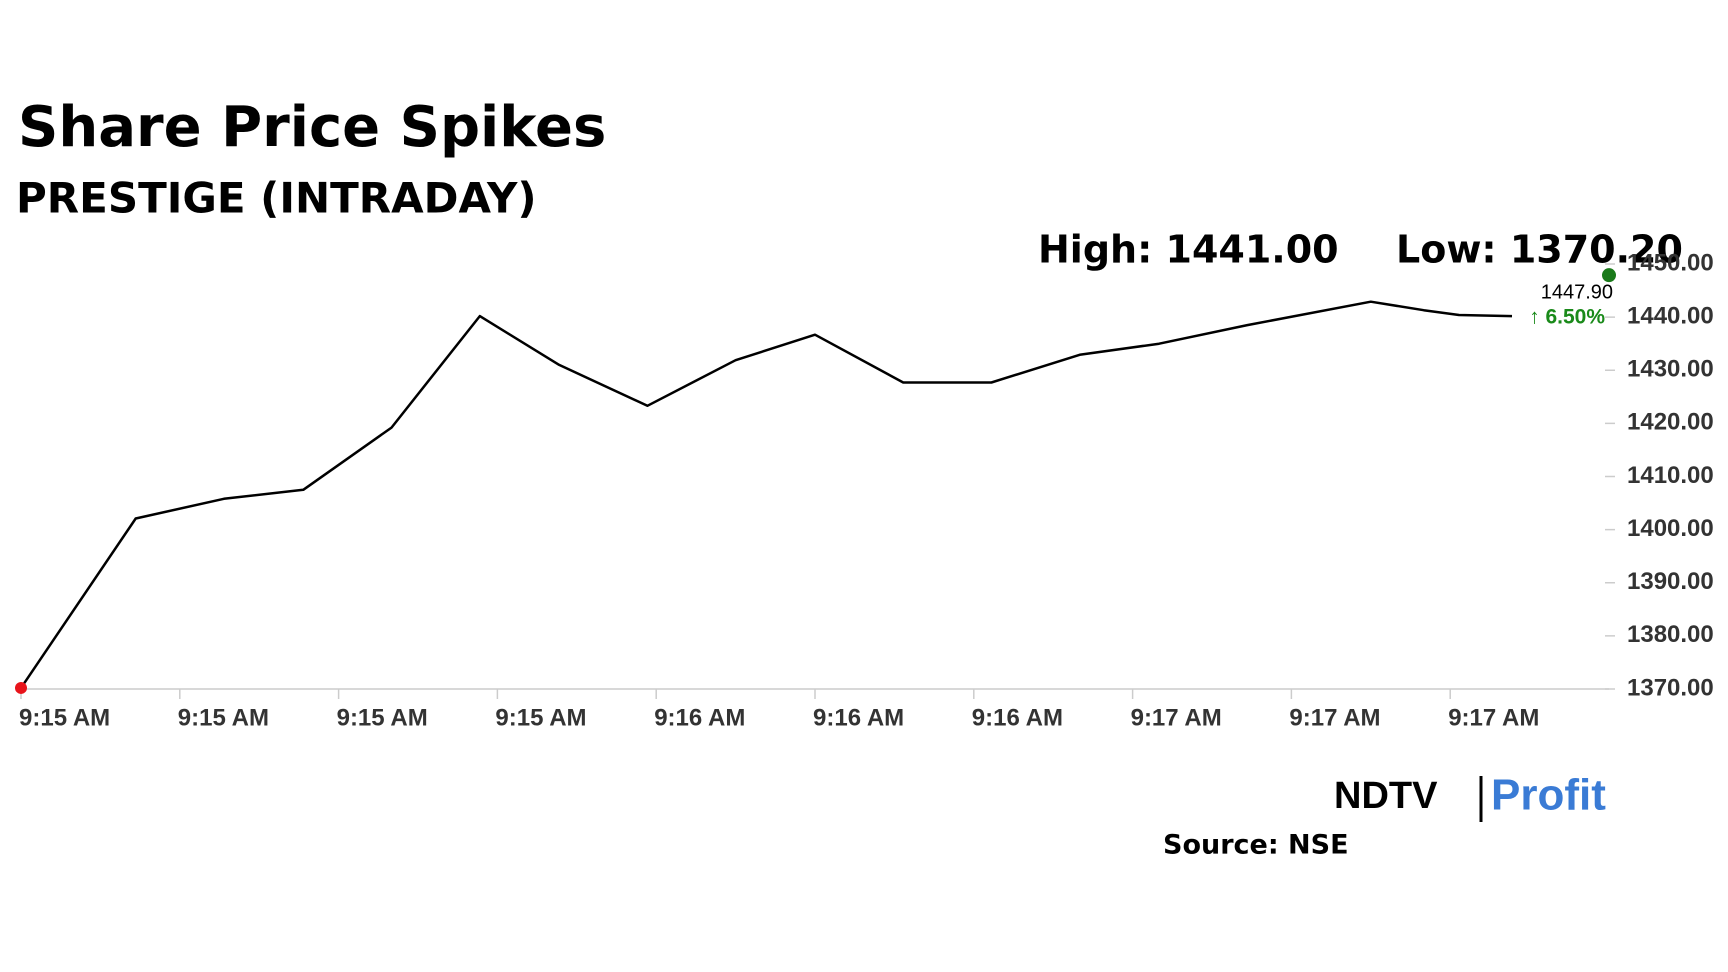 The height and width of the screenshot is (972, 1728). What do you see at coordinates (276, 198) in the screenshot?
I see `chart-subtitle: PRESTIGE (INTRADAY)` at bounding box center [276, 198].